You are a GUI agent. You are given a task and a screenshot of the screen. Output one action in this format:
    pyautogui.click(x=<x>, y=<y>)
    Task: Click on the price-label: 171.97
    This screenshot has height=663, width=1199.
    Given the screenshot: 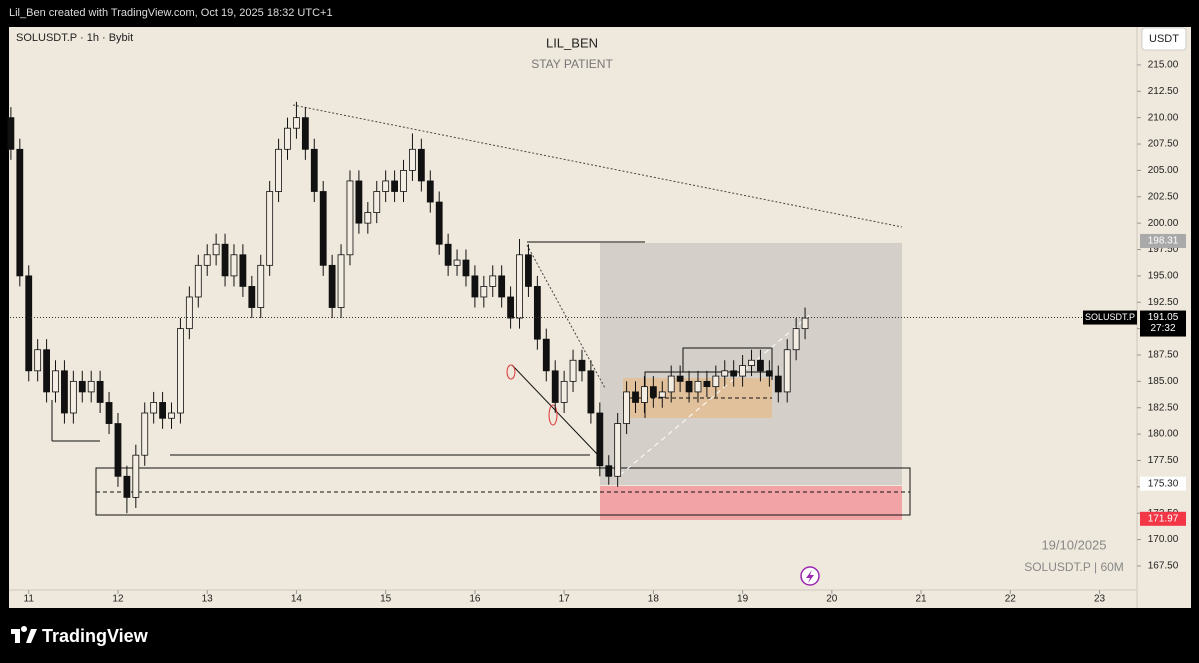 What is the action you would take?
    pyautogui.click(x=1163, y=518)
    